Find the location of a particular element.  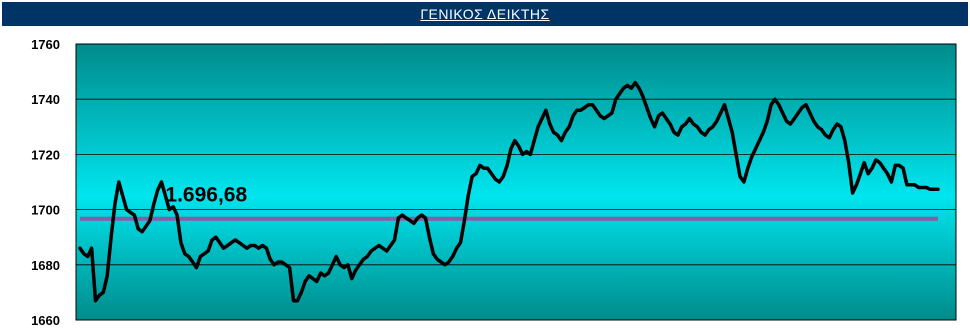

y-tick-label: 1680 is located at coordinates (45, 265).